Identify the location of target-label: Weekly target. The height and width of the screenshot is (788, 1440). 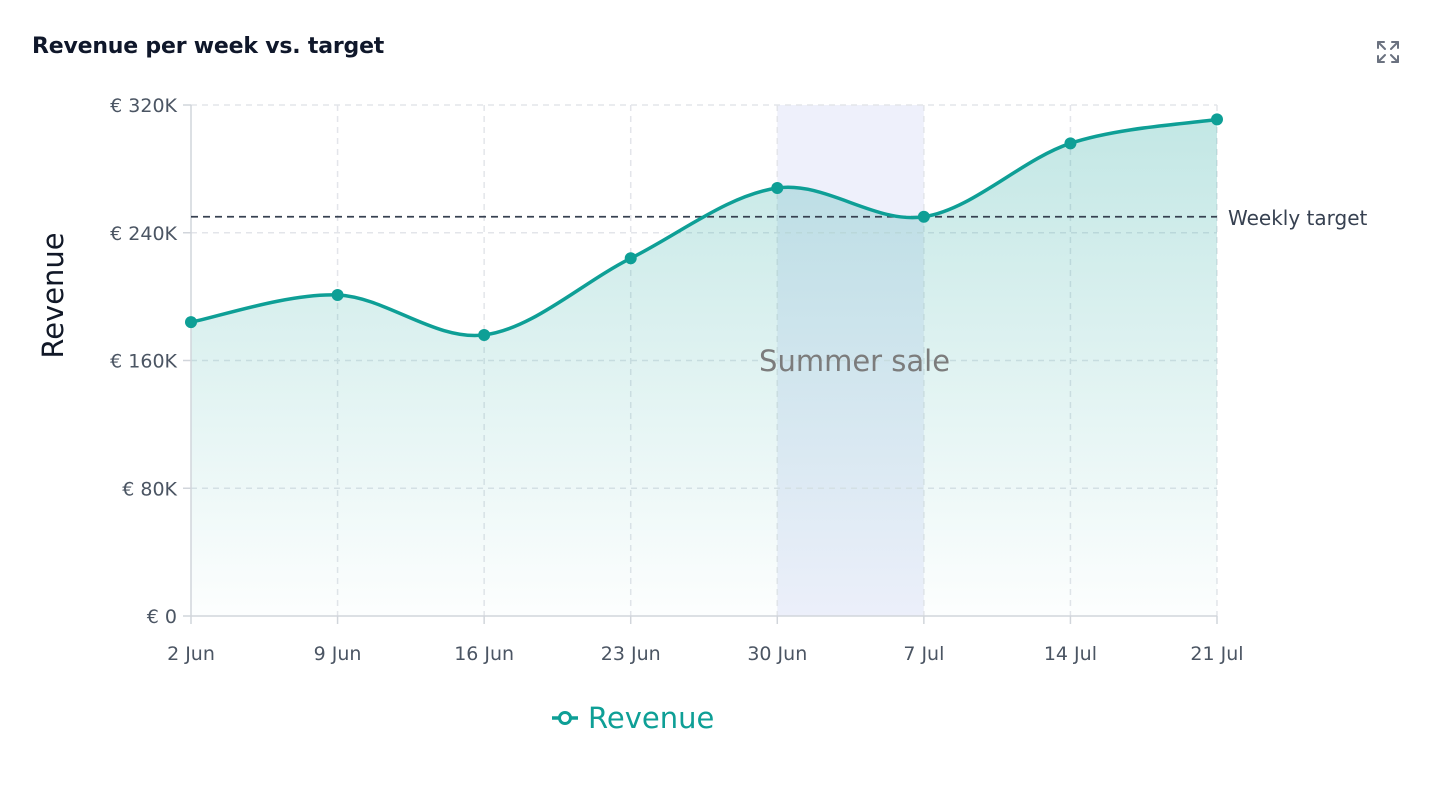
(1298, 218).